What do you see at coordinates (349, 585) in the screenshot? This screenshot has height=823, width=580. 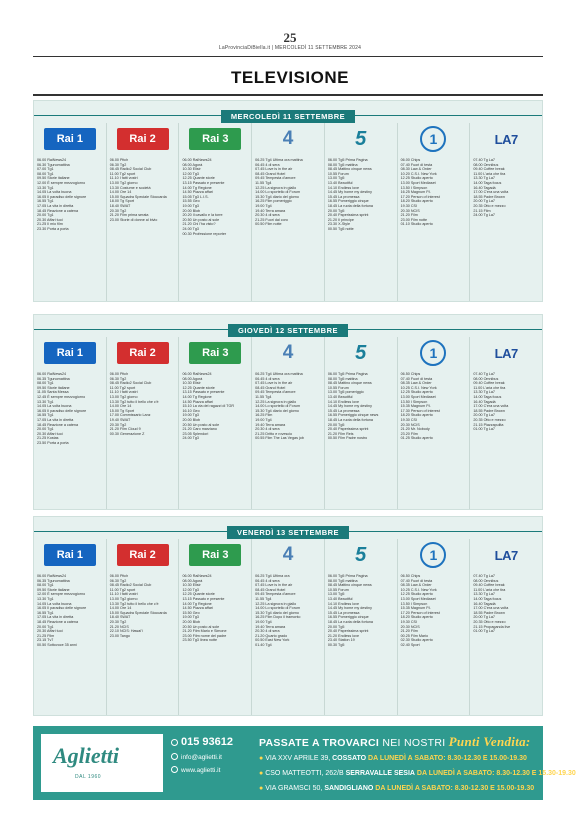 I see `program-entry: 08.45 Mattino cinque news` at bounding box center [349, 585].